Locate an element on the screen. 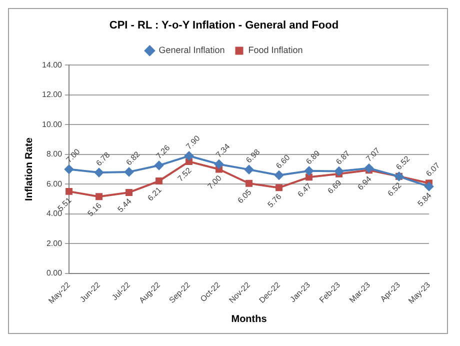 Image resolution: width=460 pixels, height=346 pixels. data-label: 7.52 is located at coordinates (185, 175).